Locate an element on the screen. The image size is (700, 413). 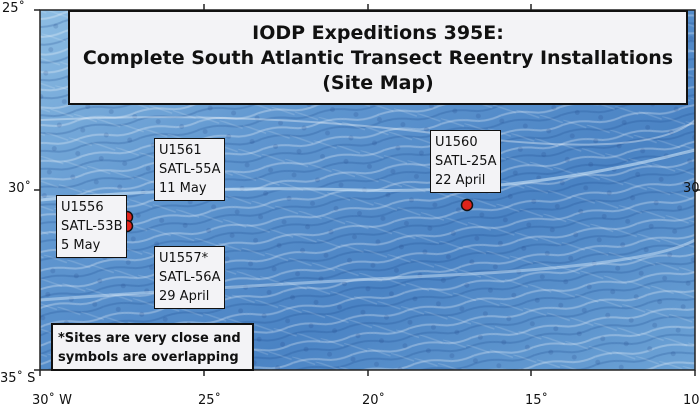
site-label-u1556: U1556 SATL-53B 5 May is located at coordinates (92, 226).